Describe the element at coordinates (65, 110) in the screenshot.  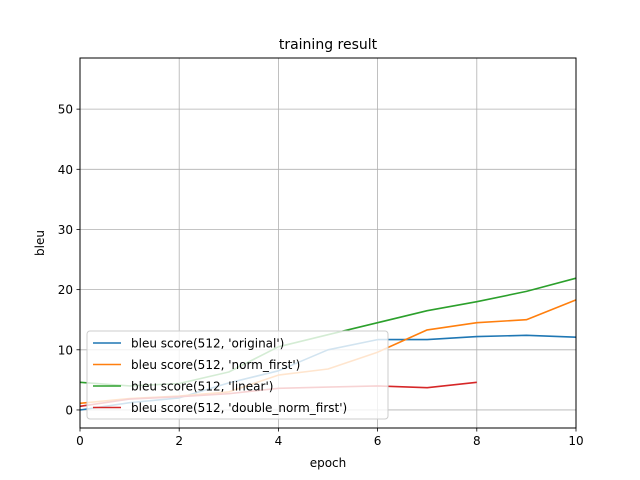
I see `y-tick-label: 50` at that location.